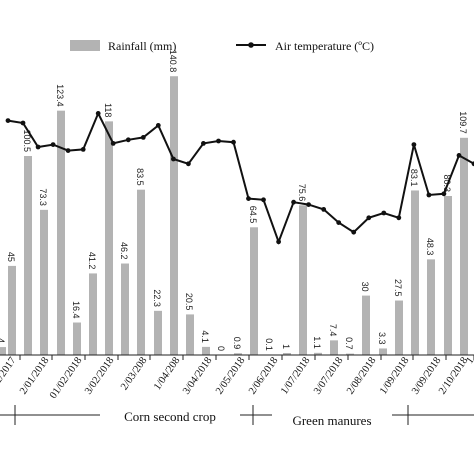 This screenshot has width=474, height=474. I want to click on x-tick-label: 2/06/2018, so click(263, 375).